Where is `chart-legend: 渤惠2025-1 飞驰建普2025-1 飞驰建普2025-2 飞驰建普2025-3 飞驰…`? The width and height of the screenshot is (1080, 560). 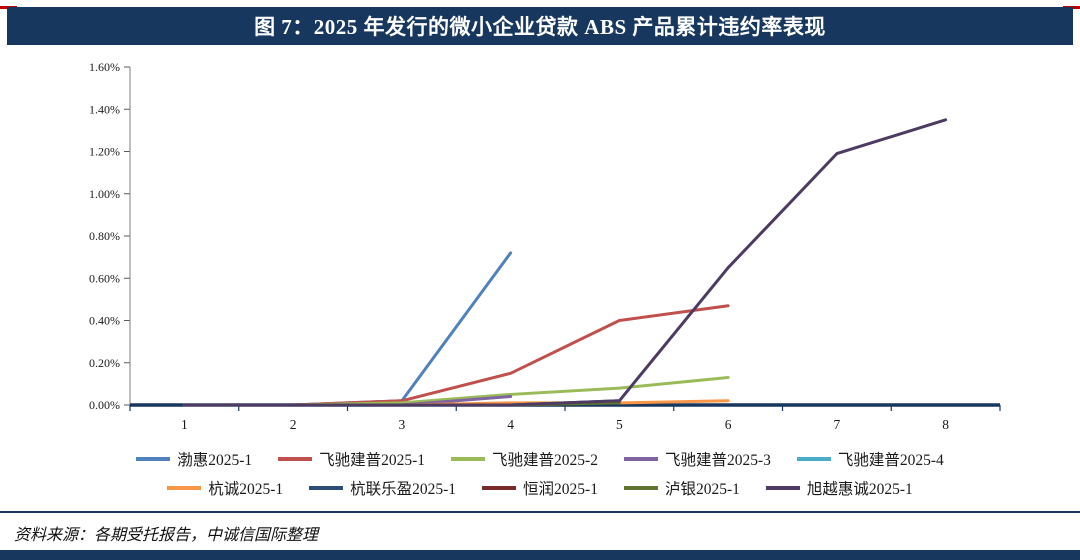
chart-legend: 渤惠2025-1 飞驰建普2025-1 飞驰建普2025-2 飞驰建普2025-3 飞驰… is located at coordinates (540, 473).